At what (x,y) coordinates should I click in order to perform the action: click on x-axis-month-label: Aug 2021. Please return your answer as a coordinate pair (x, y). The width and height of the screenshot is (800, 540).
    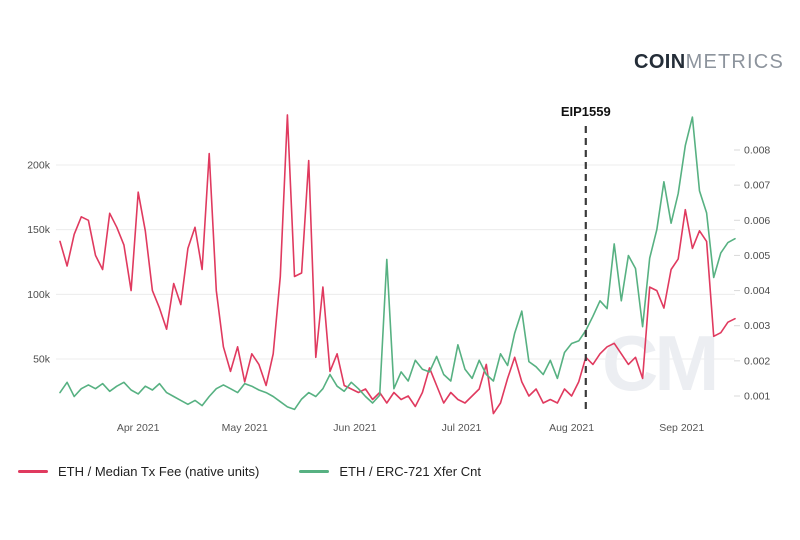
    Looking at the image, I should click on (571, 428).